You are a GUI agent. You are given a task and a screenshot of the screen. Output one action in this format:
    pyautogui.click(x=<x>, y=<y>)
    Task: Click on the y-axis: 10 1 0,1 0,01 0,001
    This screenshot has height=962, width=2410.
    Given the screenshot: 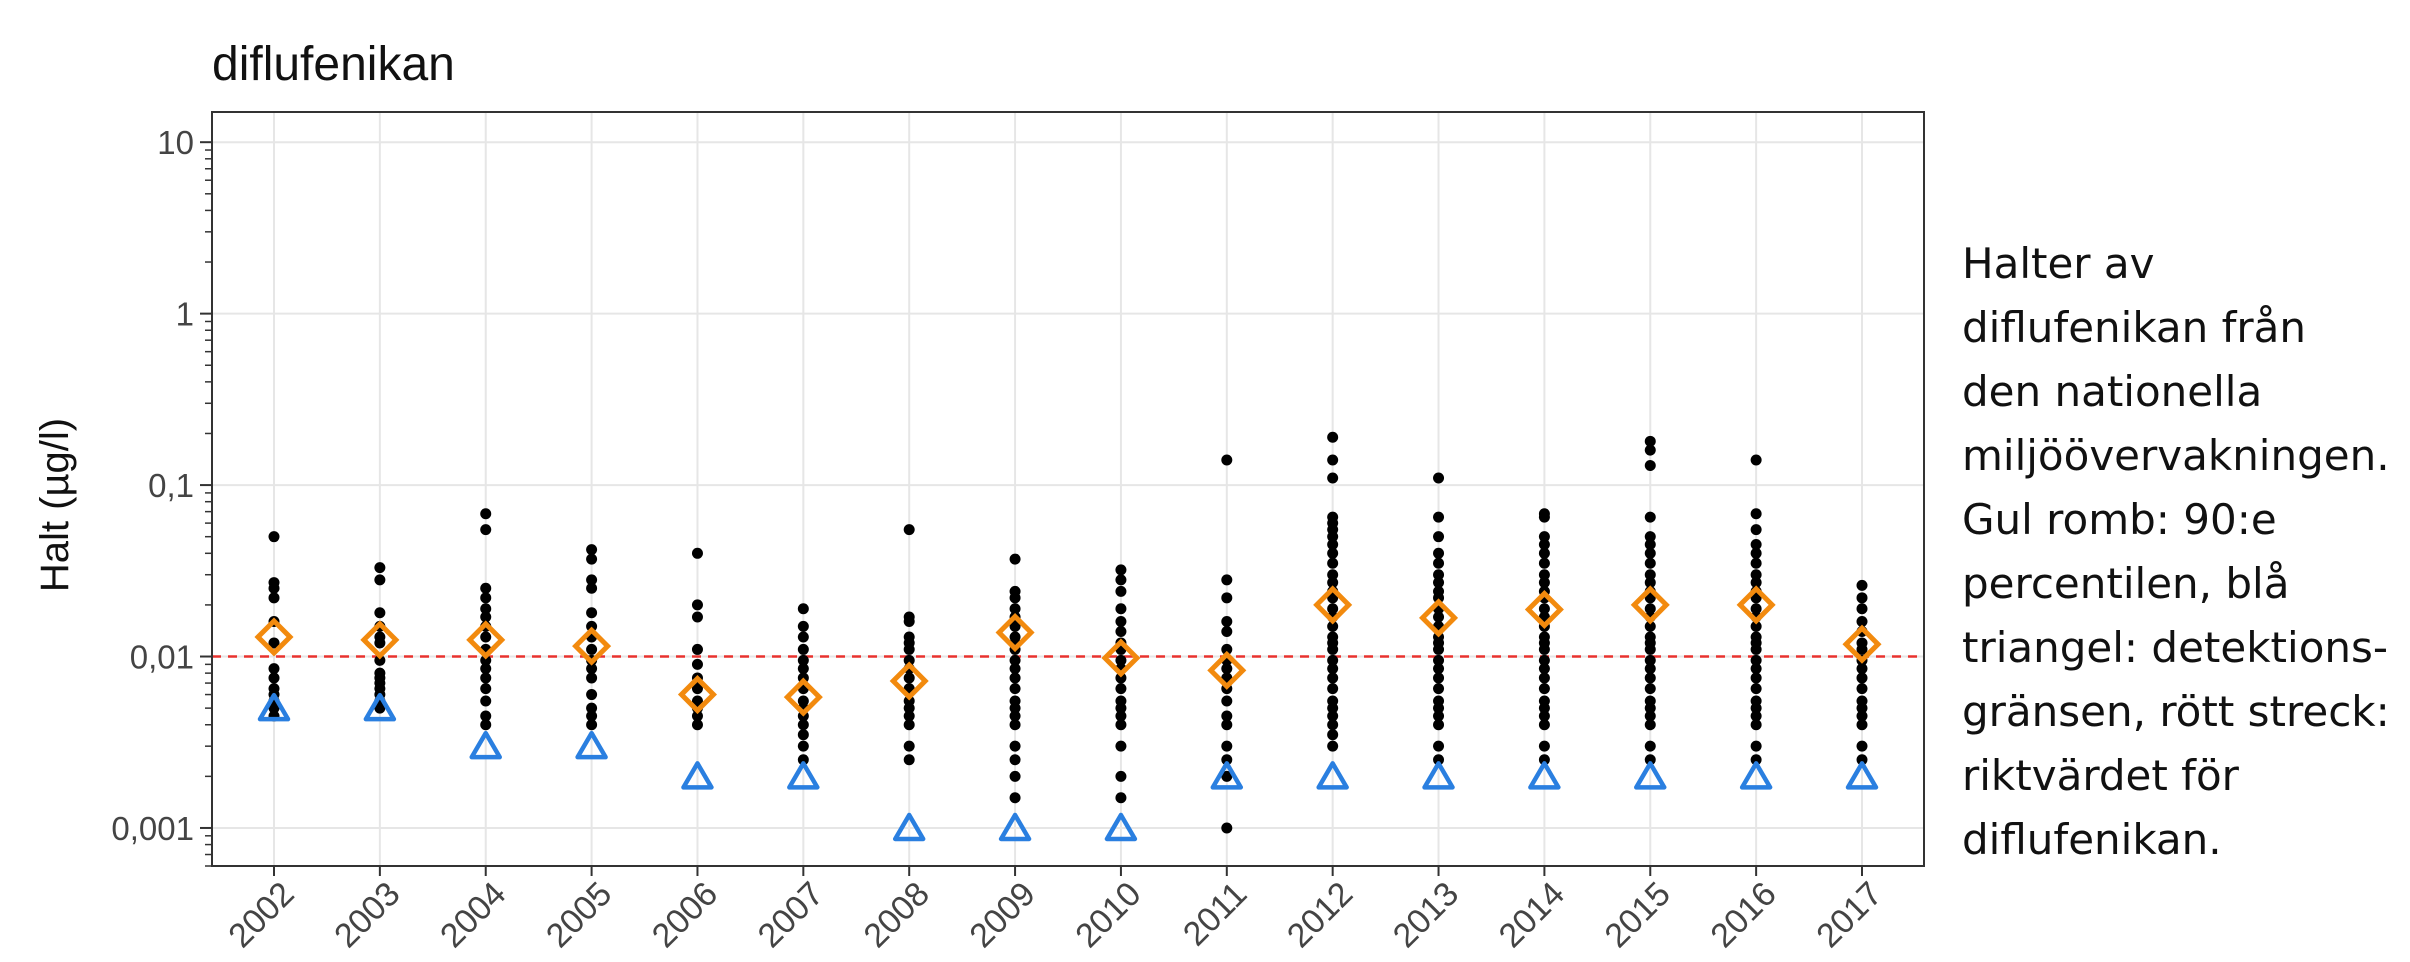 What is the action you would take?
    pyautogui.click(x=161, y=495)
    